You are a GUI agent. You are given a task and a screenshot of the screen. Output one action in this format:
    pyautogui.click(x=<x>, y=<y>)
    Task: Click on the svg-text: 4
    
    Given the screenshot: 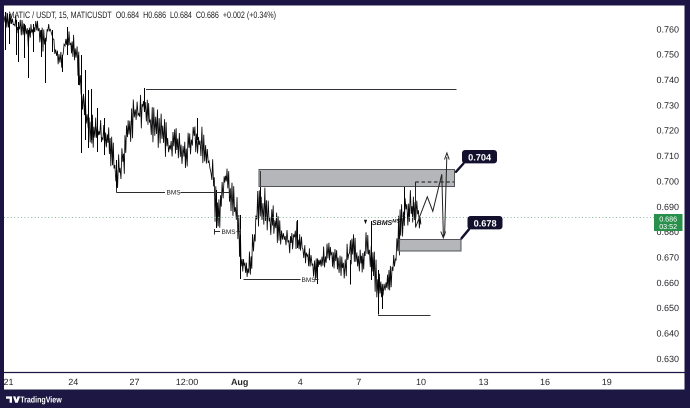 What is the action you would take?
    pyautogui.click(x=300, y=382)
    